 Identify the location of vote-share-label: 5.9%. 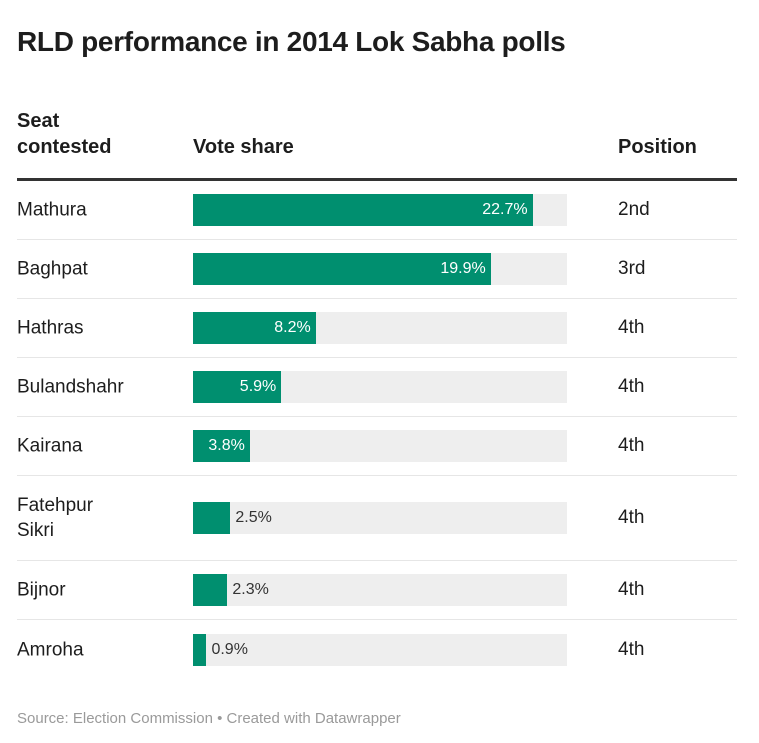
(258, 386).